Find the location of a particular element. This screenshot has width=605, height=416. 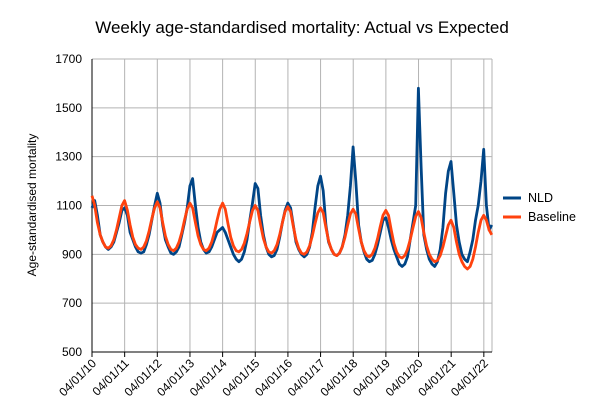

legend-label-nld: NLD is located at coordinates (540, 198).